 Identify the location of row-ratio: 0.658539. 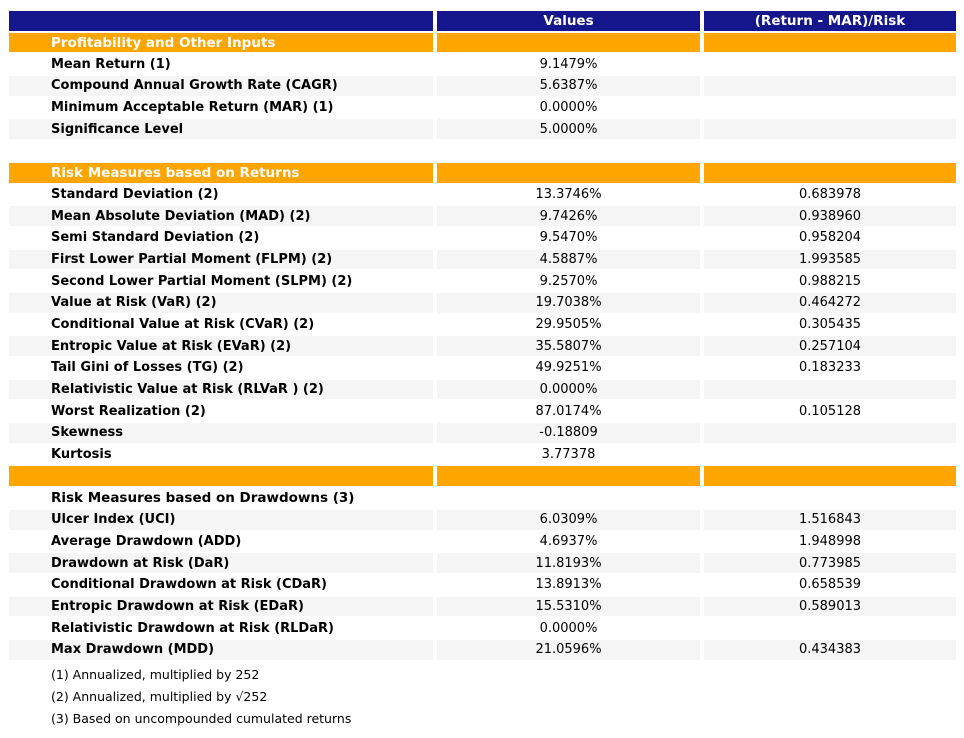
(830, 584).